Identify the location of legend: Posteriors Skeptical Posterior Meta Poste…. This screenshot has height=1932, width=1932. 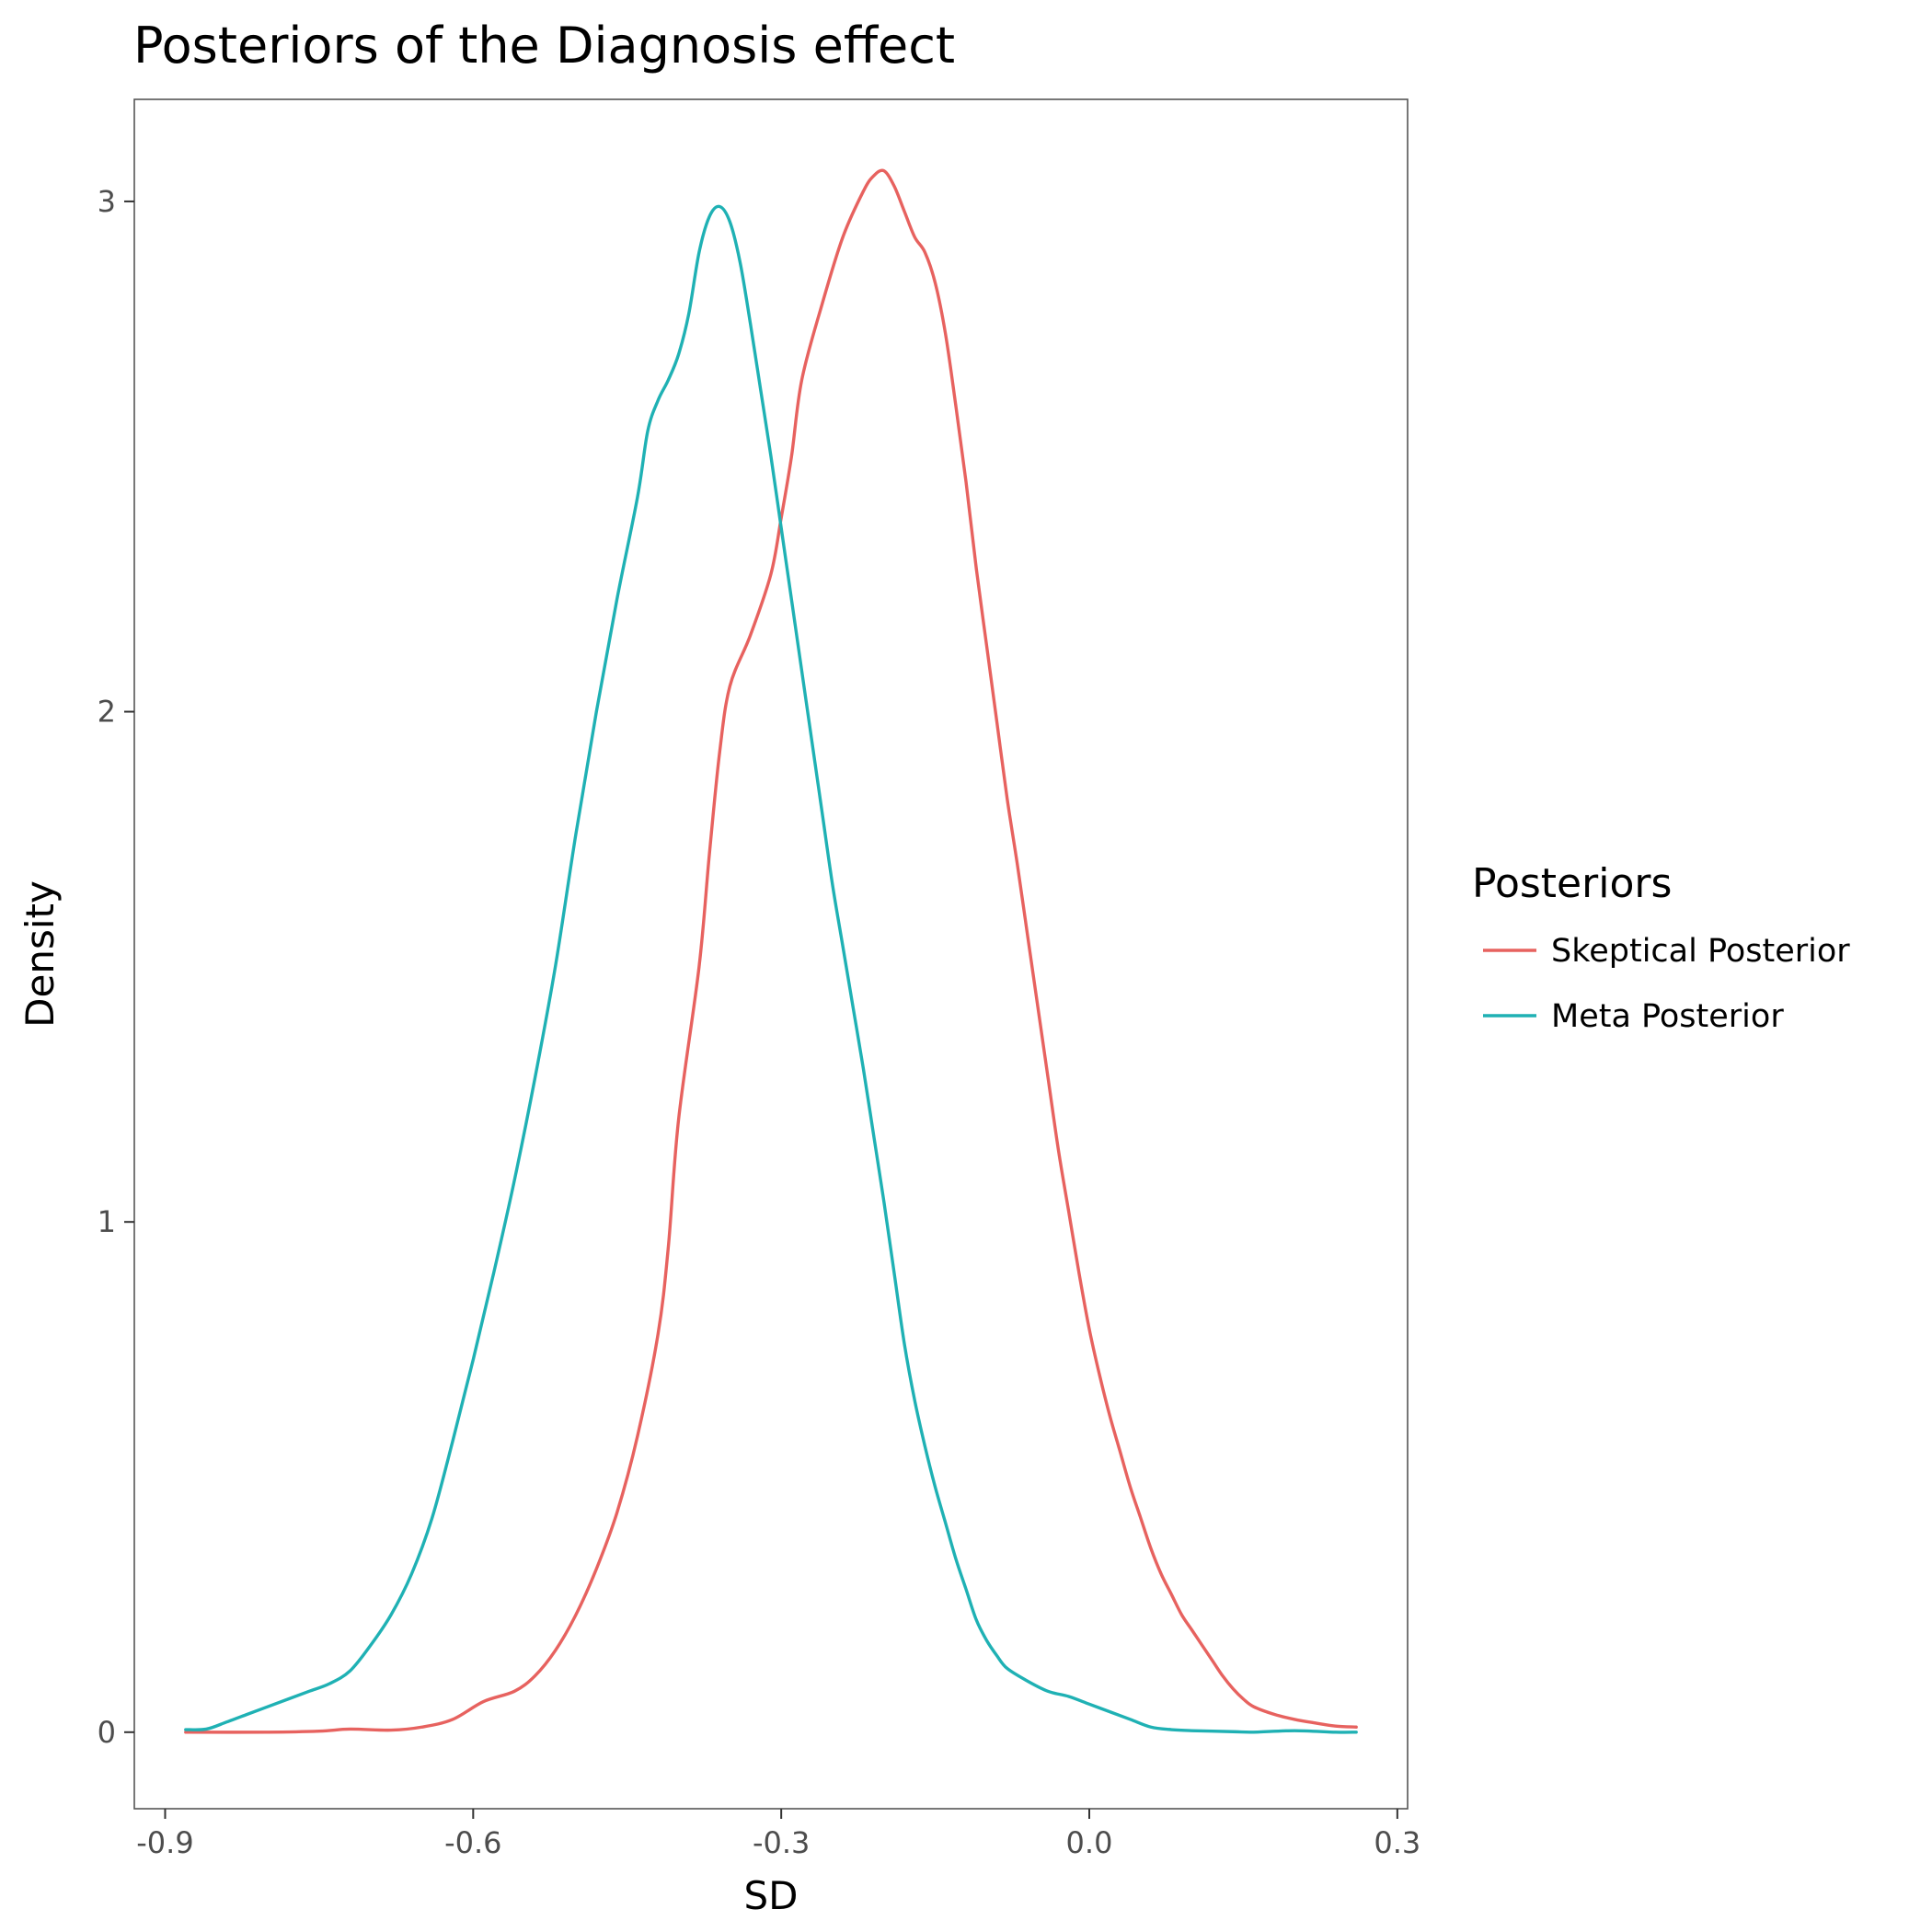
(1661, 947).